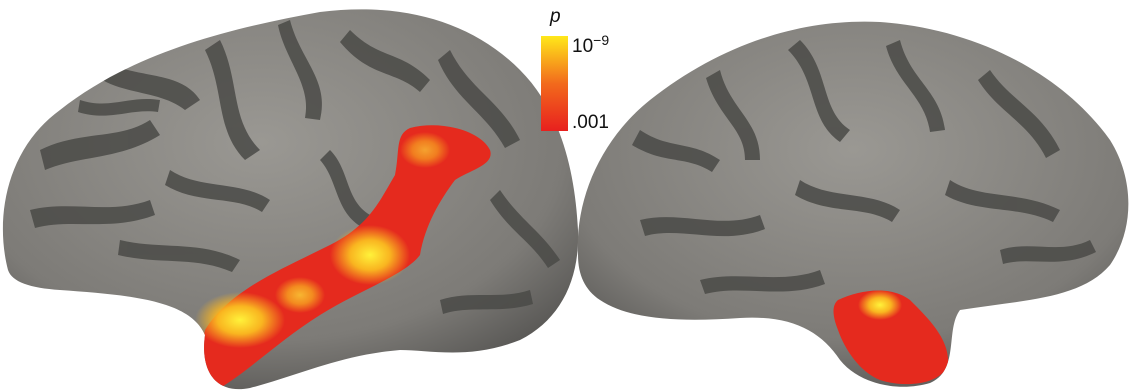 The height and width of the screenshot is (391, 1134). I want to click on colorbar-top-base: 10, so click(582, 46).